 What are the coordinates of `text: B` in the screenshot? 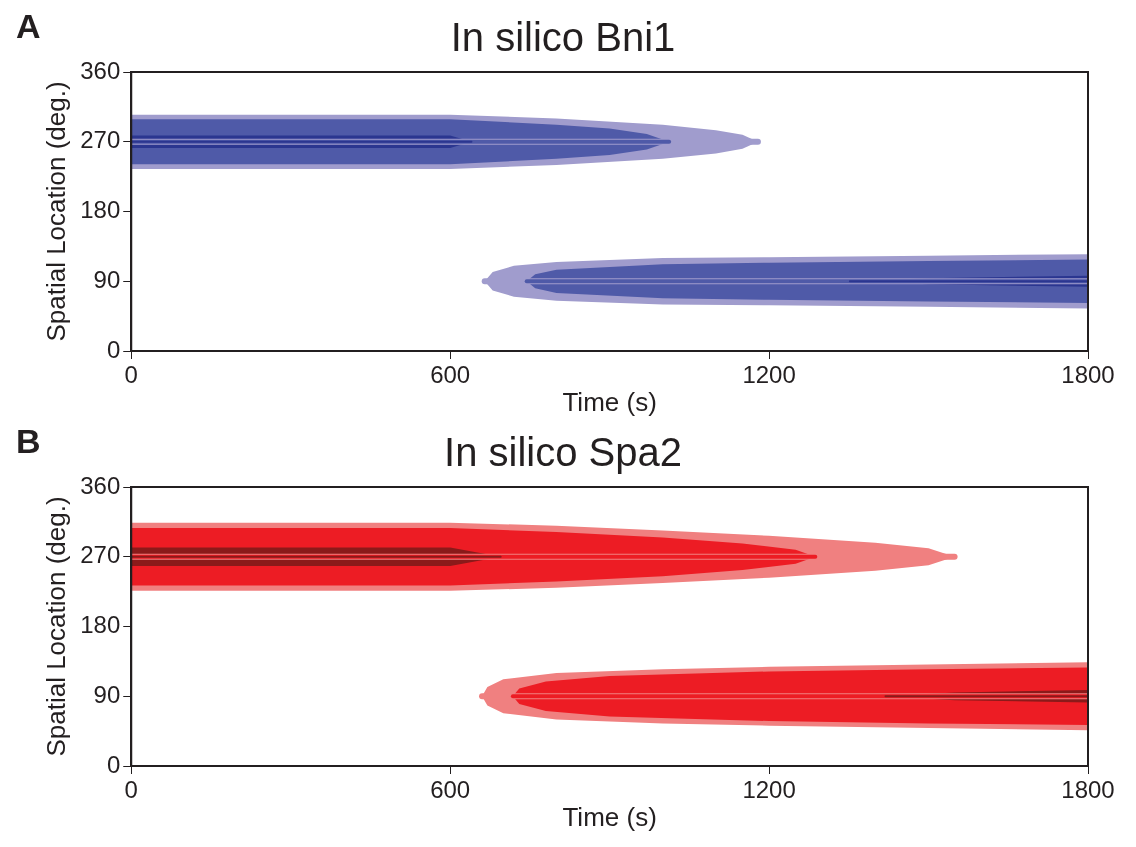 It's located at (28, 441).